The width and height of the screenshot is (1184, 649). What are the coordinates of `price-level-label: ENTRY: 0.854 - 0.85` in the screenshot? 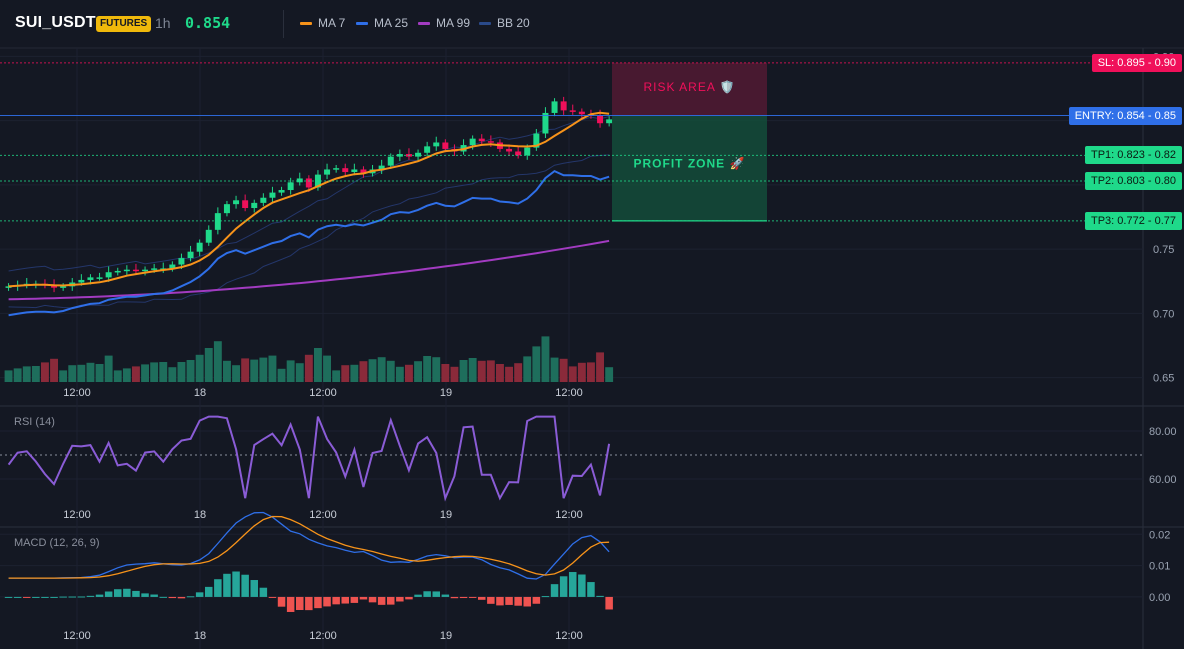 It's located at (1125, 115).